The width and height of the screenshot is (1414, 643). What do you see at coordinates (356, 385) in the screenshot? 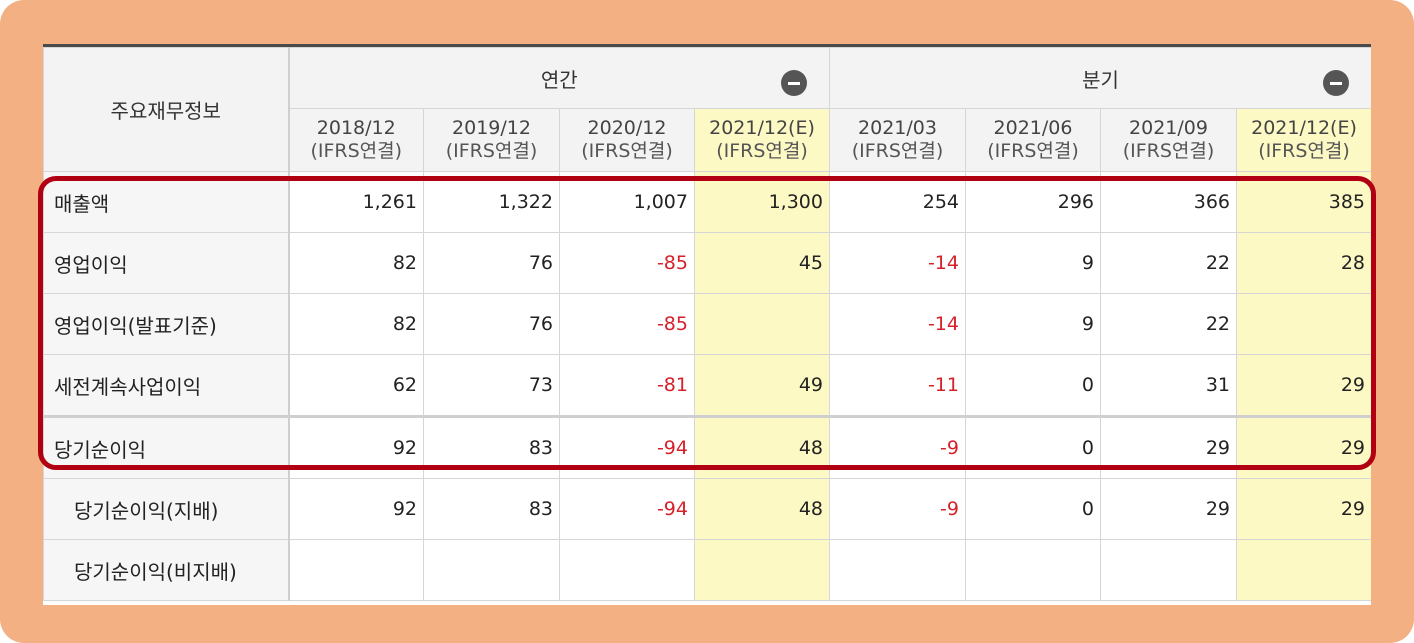
I see `value-cell: 62` at bounding box center [356, 385].